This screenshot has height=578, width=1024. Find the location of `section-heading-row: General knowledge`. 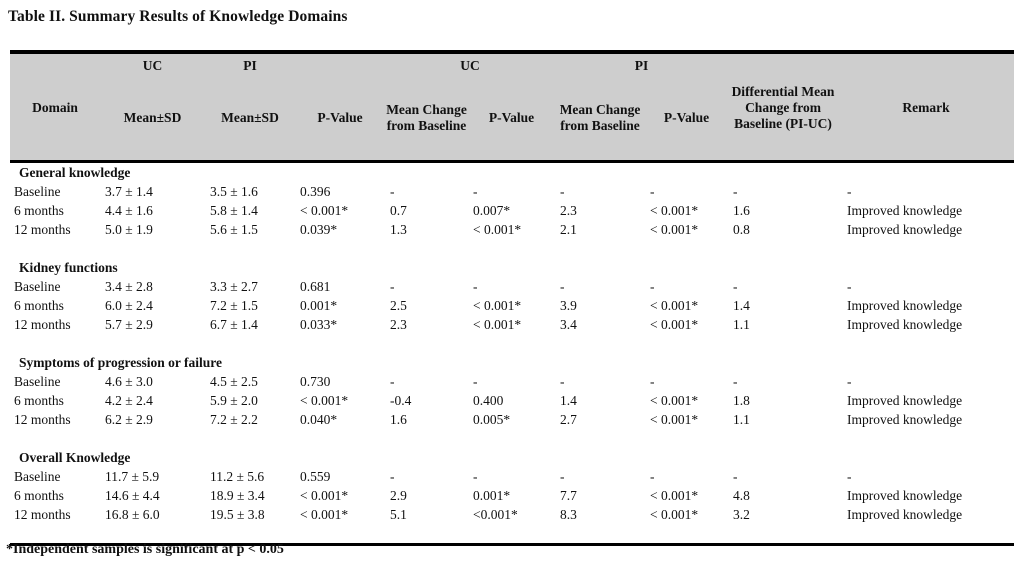

section-heading-row: General knowledge is located at coordinates (512, 172).